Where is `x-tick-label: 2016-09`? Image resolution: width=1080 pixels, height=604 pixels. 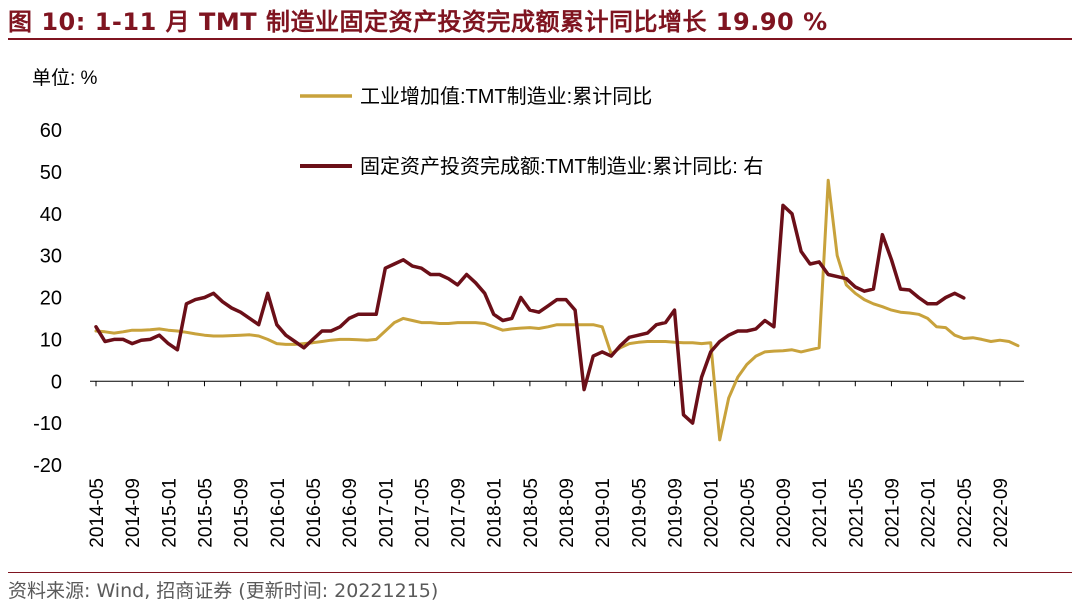 x-tick-label: 2016-09 is located at coordinates (350, 513).